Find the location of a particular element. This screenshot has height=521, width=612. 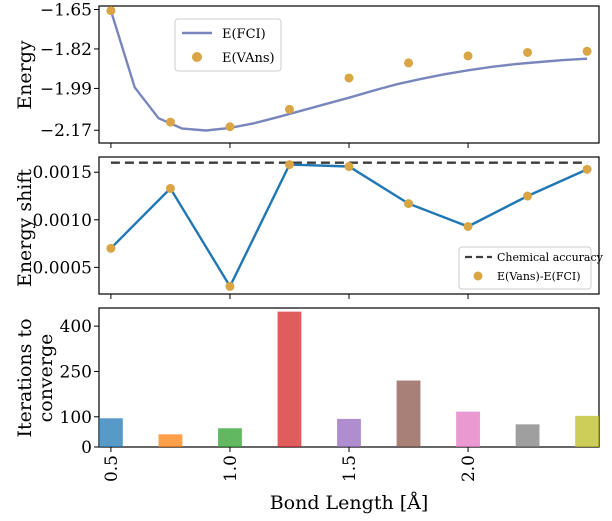

shift-y-ticks: 0.0005 0.0010 0.0015 is located at coordinates (66, 220).